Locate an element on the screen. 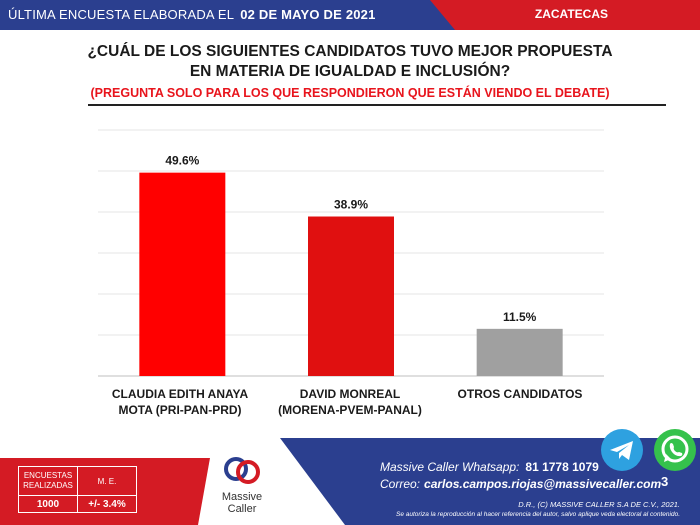  survey-stats-table: ENCUESTAS REALIZADAS M. E. 1000 +/- 3.4% is located at coordinates (77, 489).